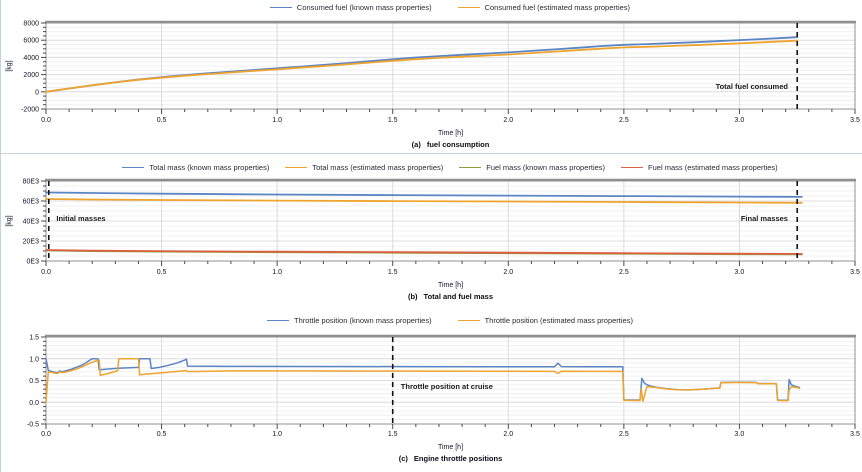 This screenshot has height=472, width=862. I want to click on y-tick-label: 2000, so click(31, 75).